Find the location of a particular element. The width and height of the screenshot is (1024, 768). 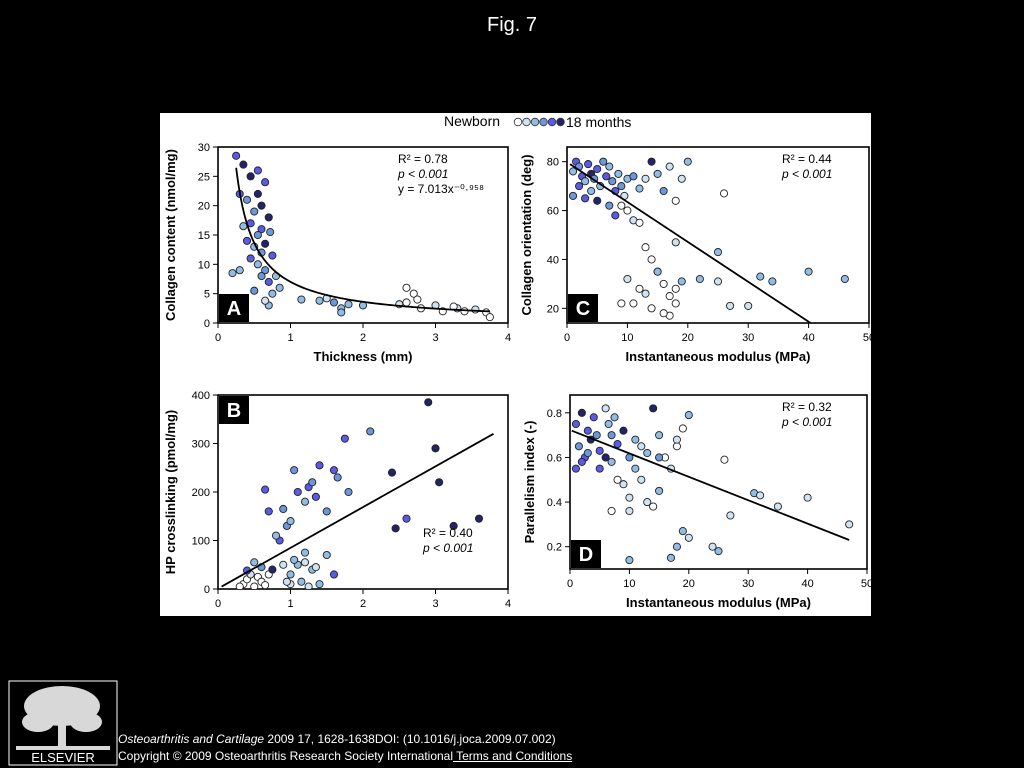

x-tick-label: 0 is located at coordinates (567, 338).